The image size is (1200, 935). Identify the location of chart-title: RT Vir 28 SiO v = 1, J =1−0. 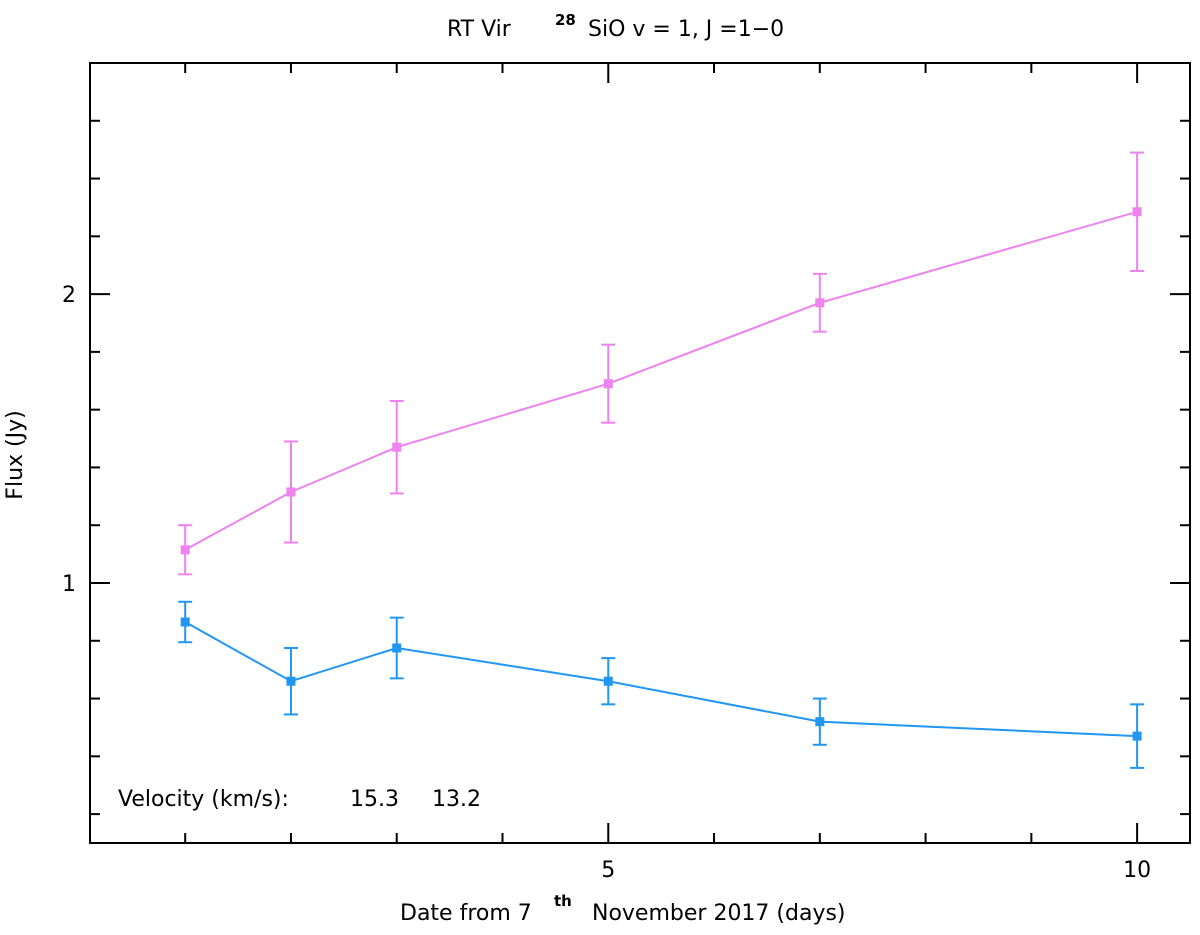
(615, 24).